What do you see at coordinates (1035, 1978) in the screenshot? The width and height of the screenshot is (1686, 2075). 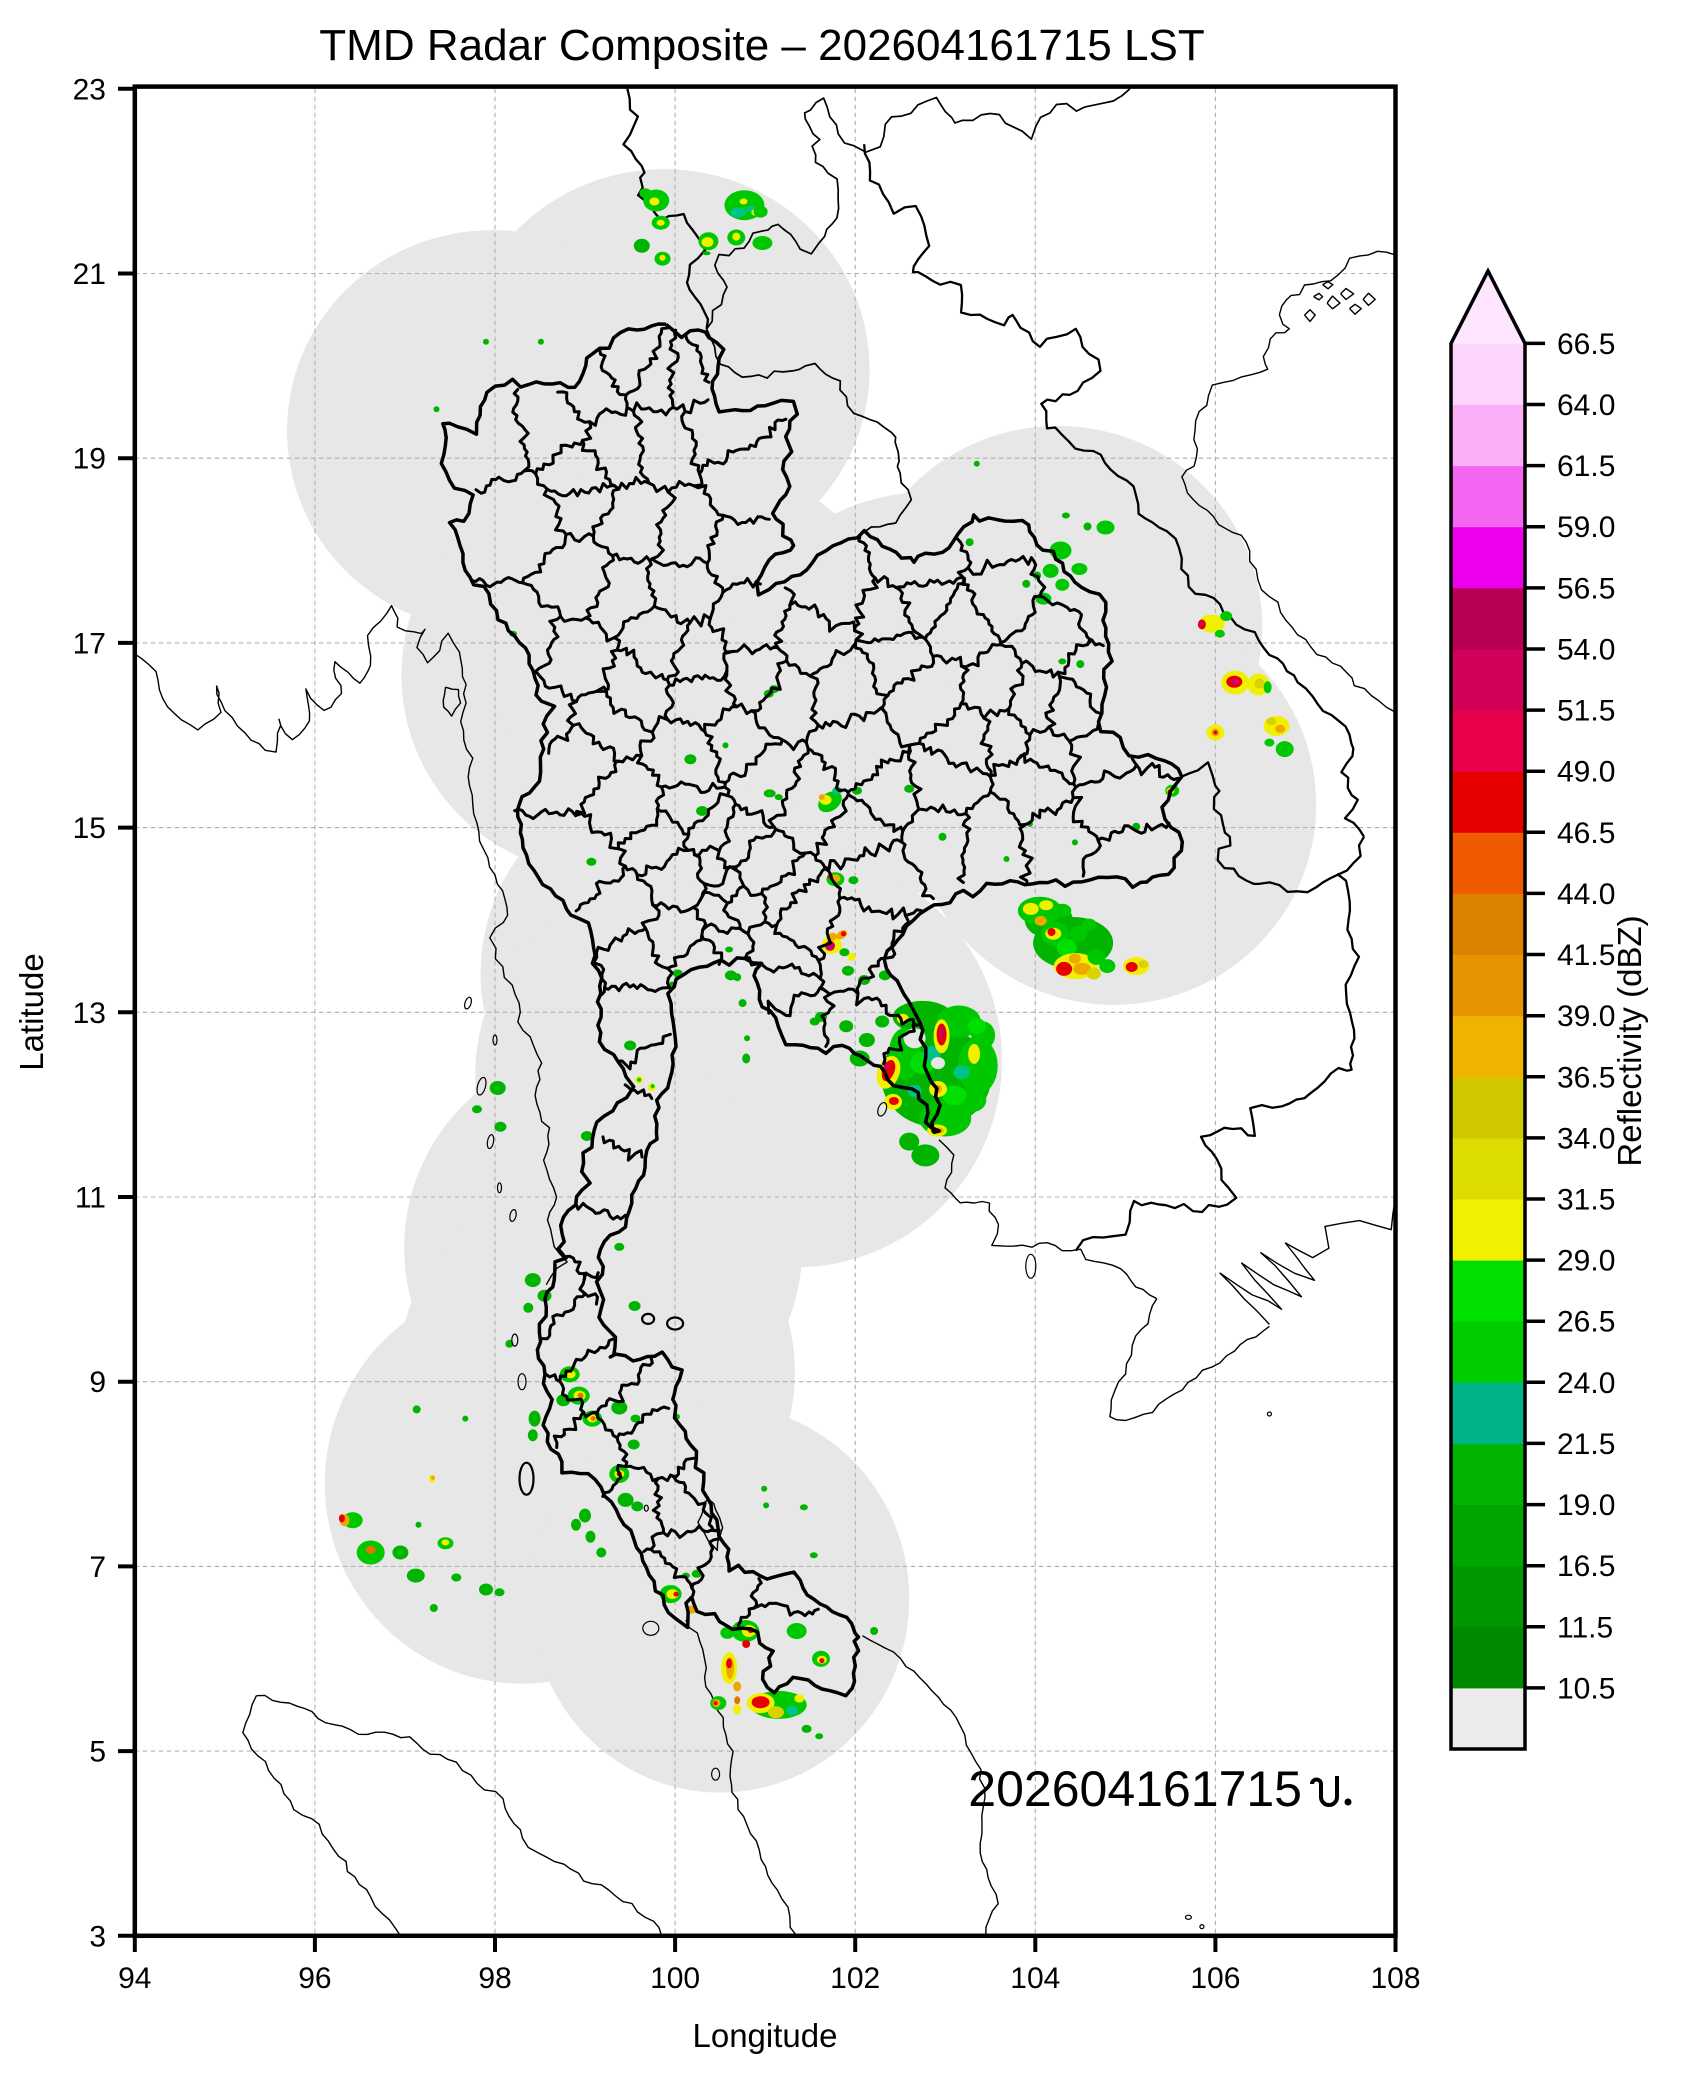 I see `svg-text: 104` at bounding box center [1035, 1978].